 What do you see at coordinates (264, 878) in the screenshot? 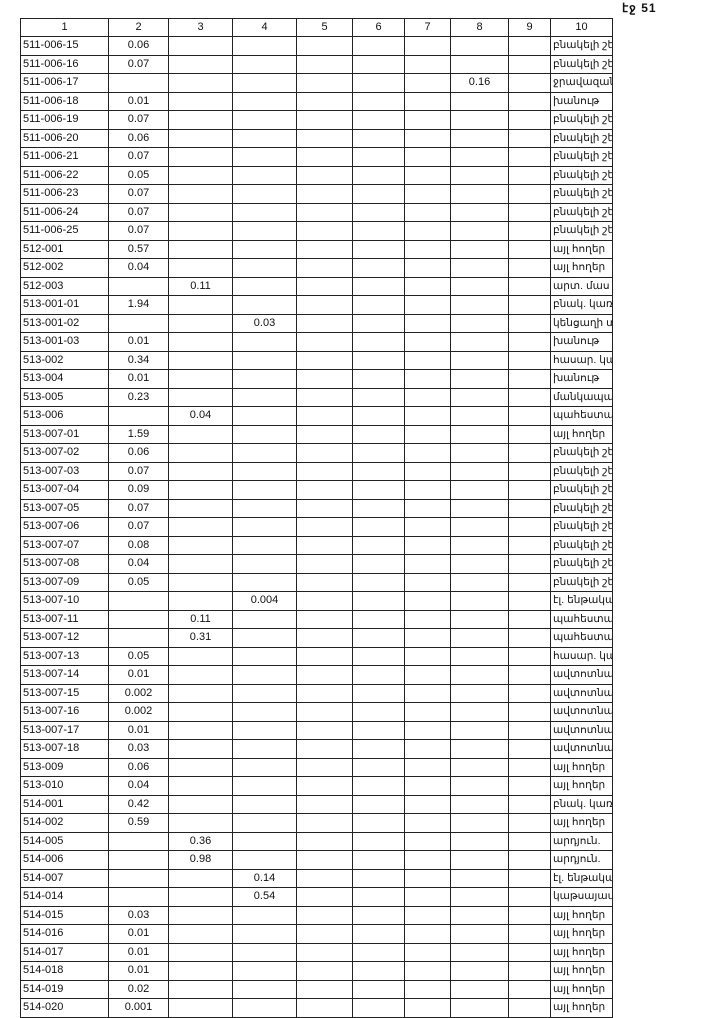
I see `area-cell: 0.14` at bounding box center [264, 878].